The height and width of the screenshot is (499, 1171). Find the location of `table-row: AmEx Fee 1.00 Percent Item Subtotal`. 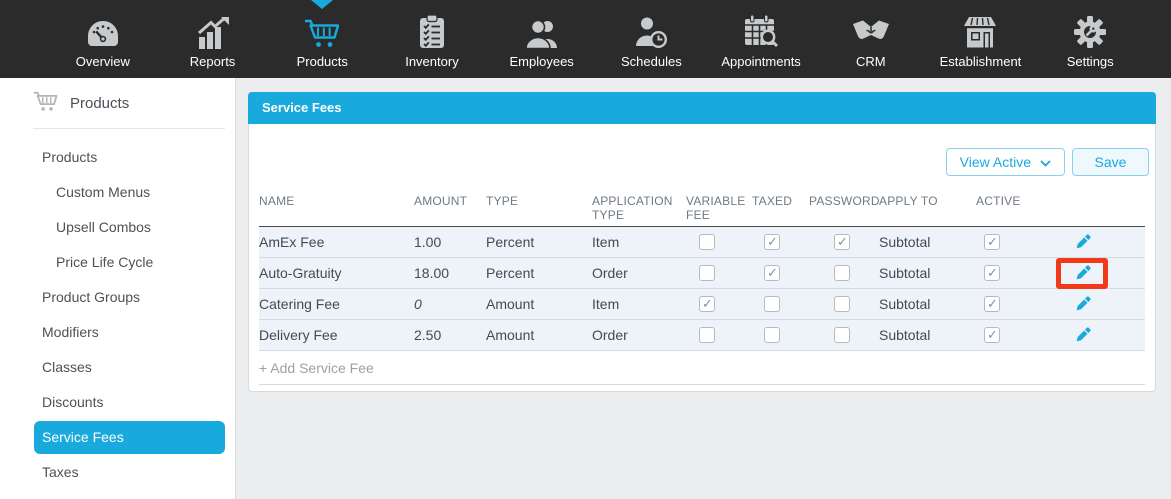

table-row: AmEx Fee 1.00 Percent Item Subtotal is located at coordinates (702, 242).